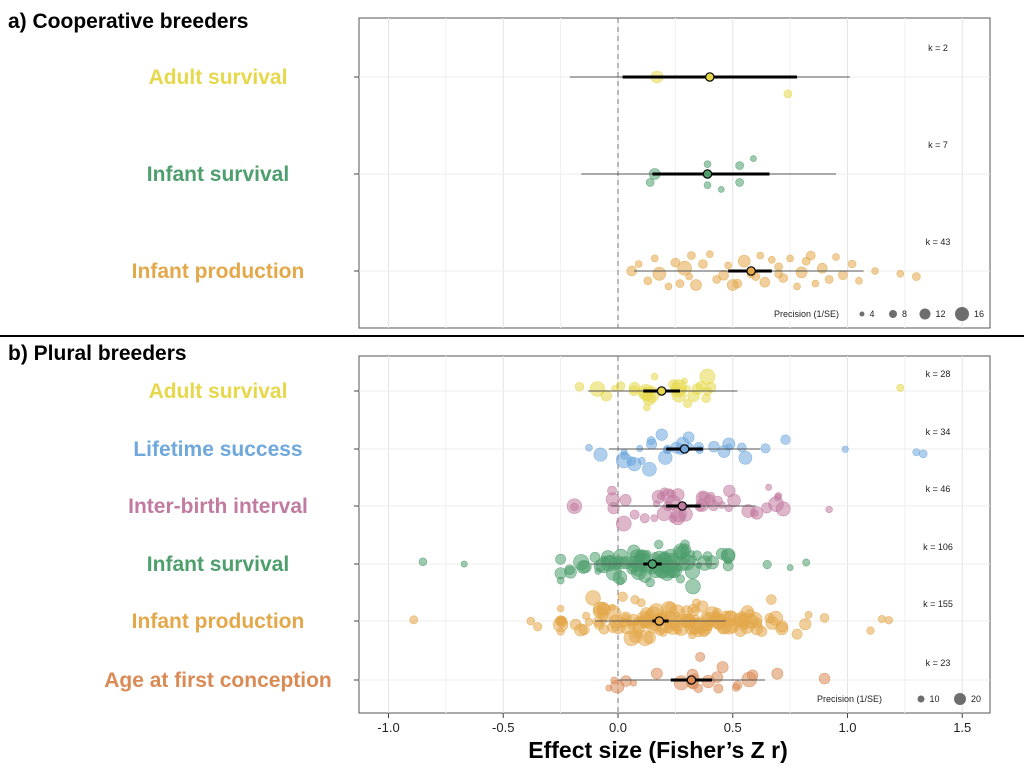  Describe the element at coordinates (218, 621) in the screenshot. I see `category-label: Infant production` at that location.